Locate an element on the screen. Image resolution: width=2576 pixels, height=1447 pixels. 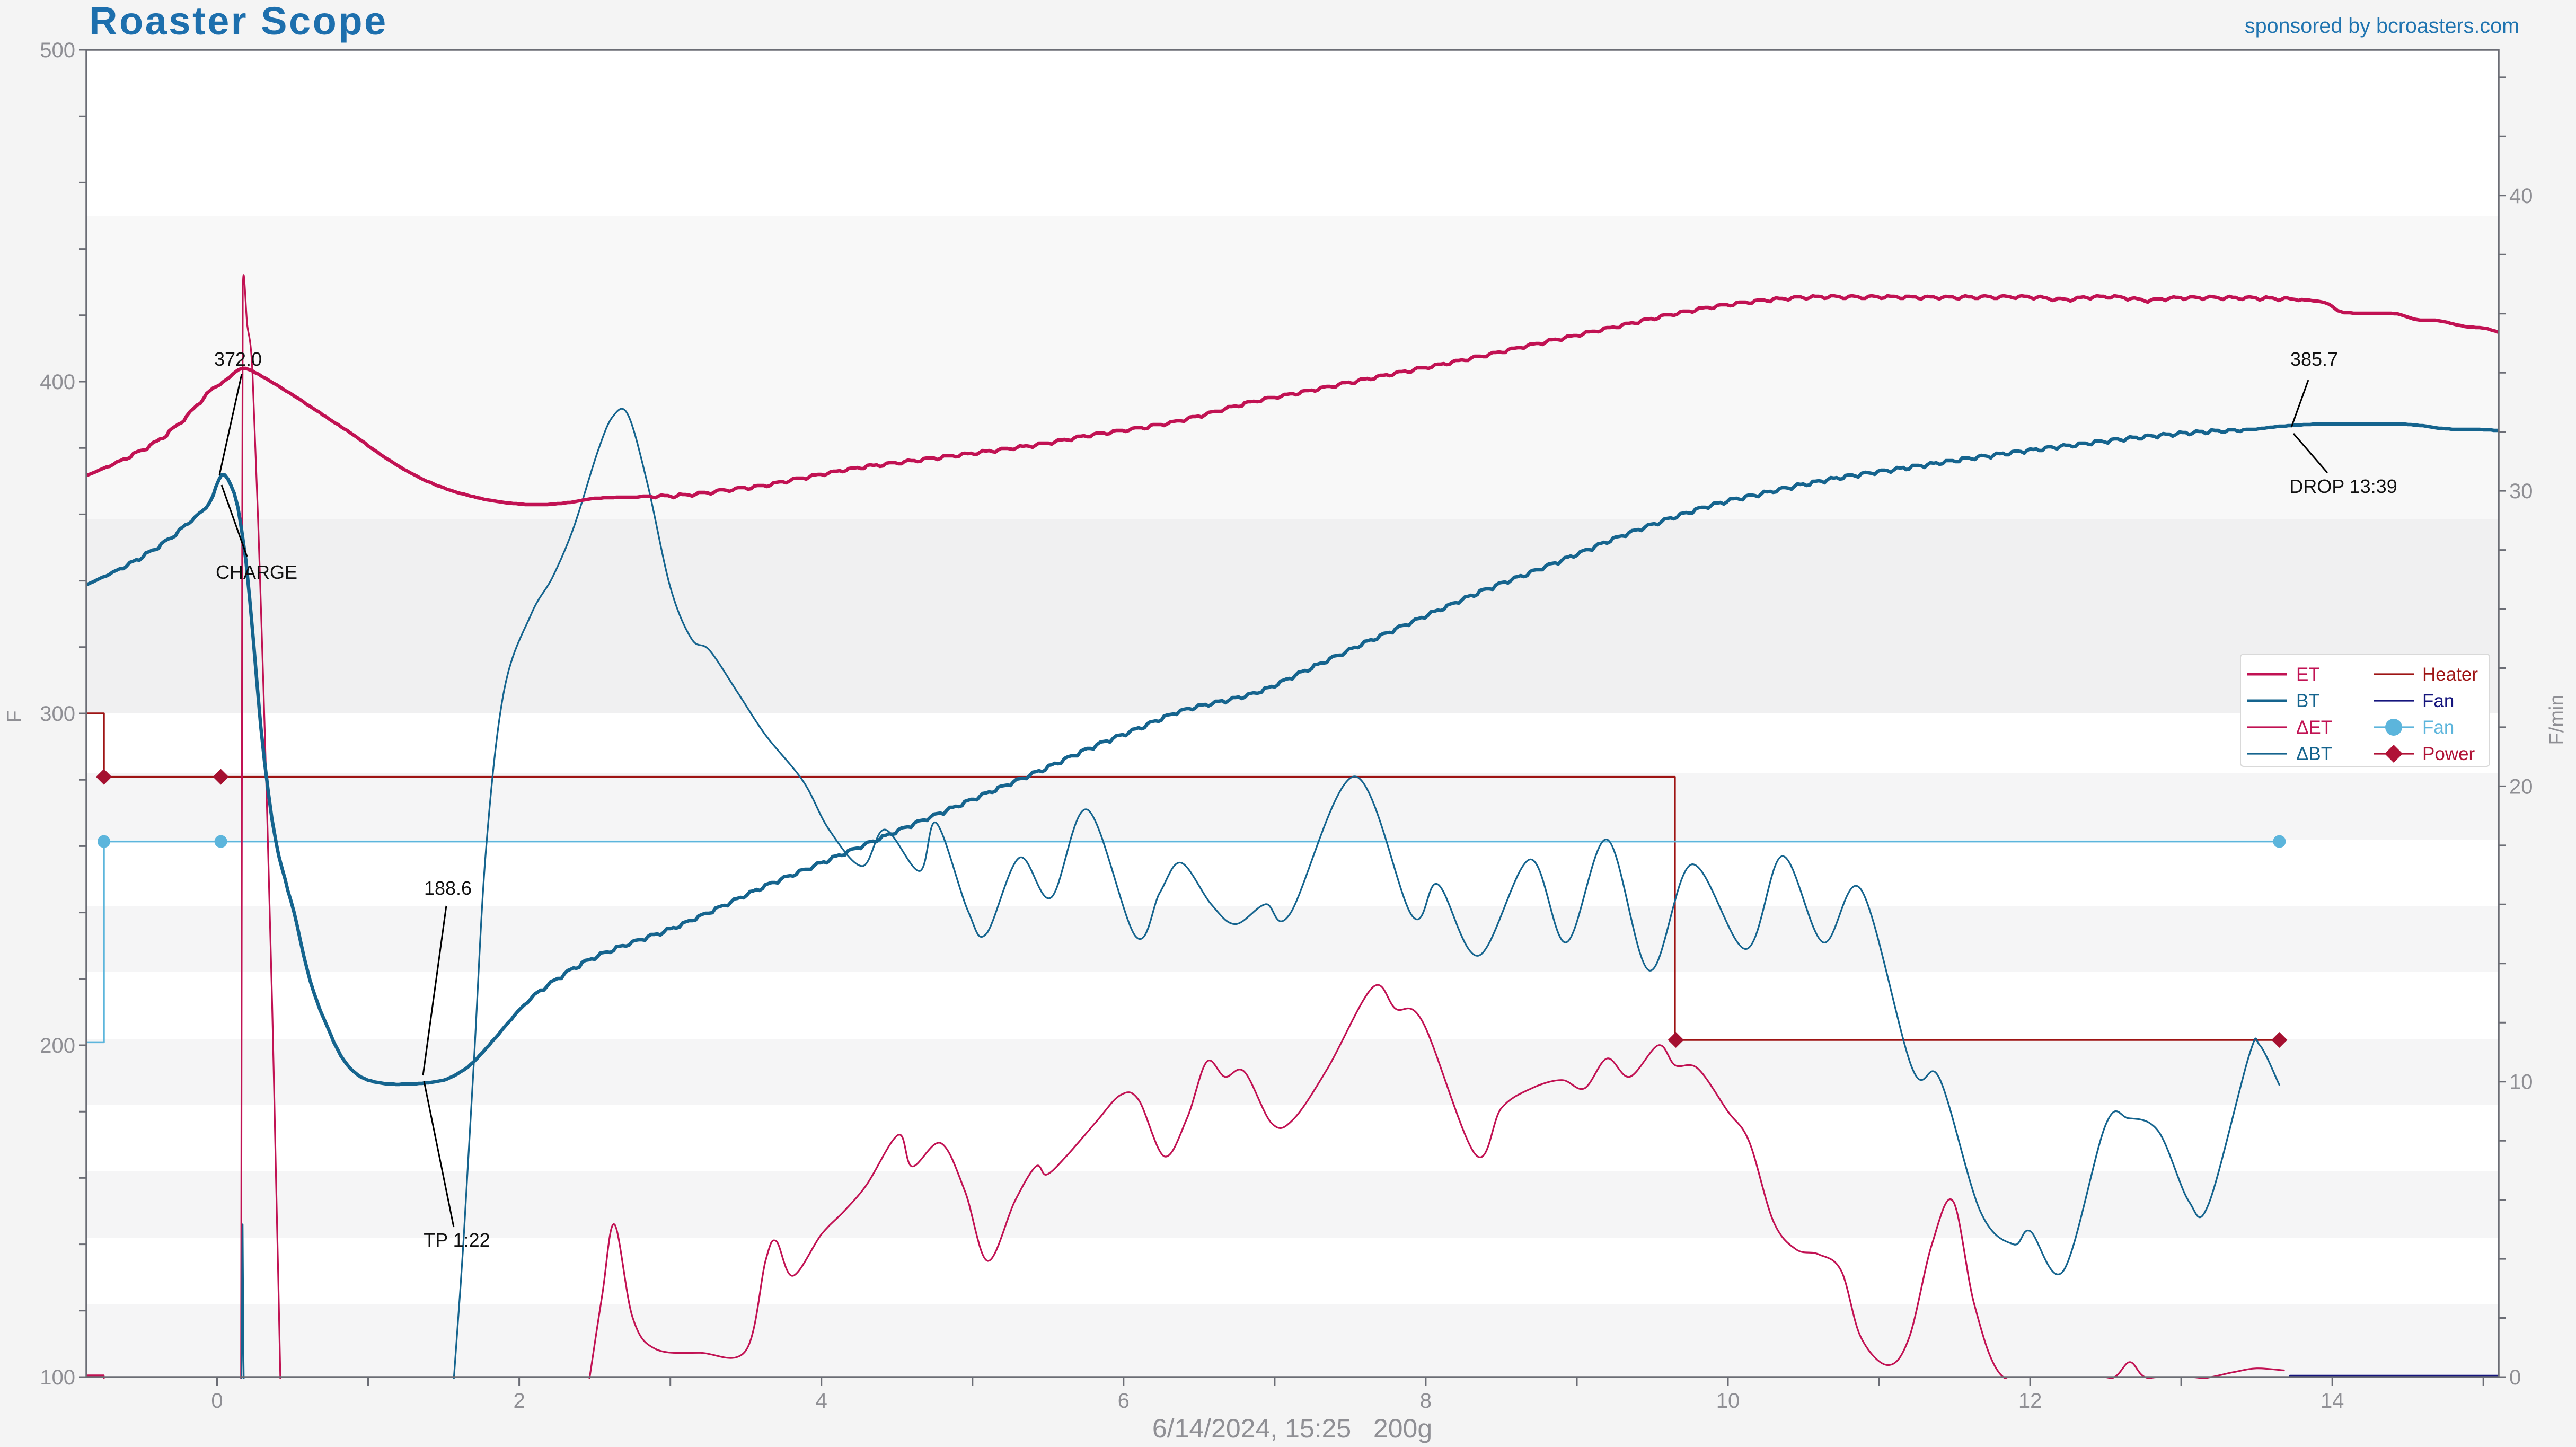
svg-text: 300 is located at coordinates (57, 714).